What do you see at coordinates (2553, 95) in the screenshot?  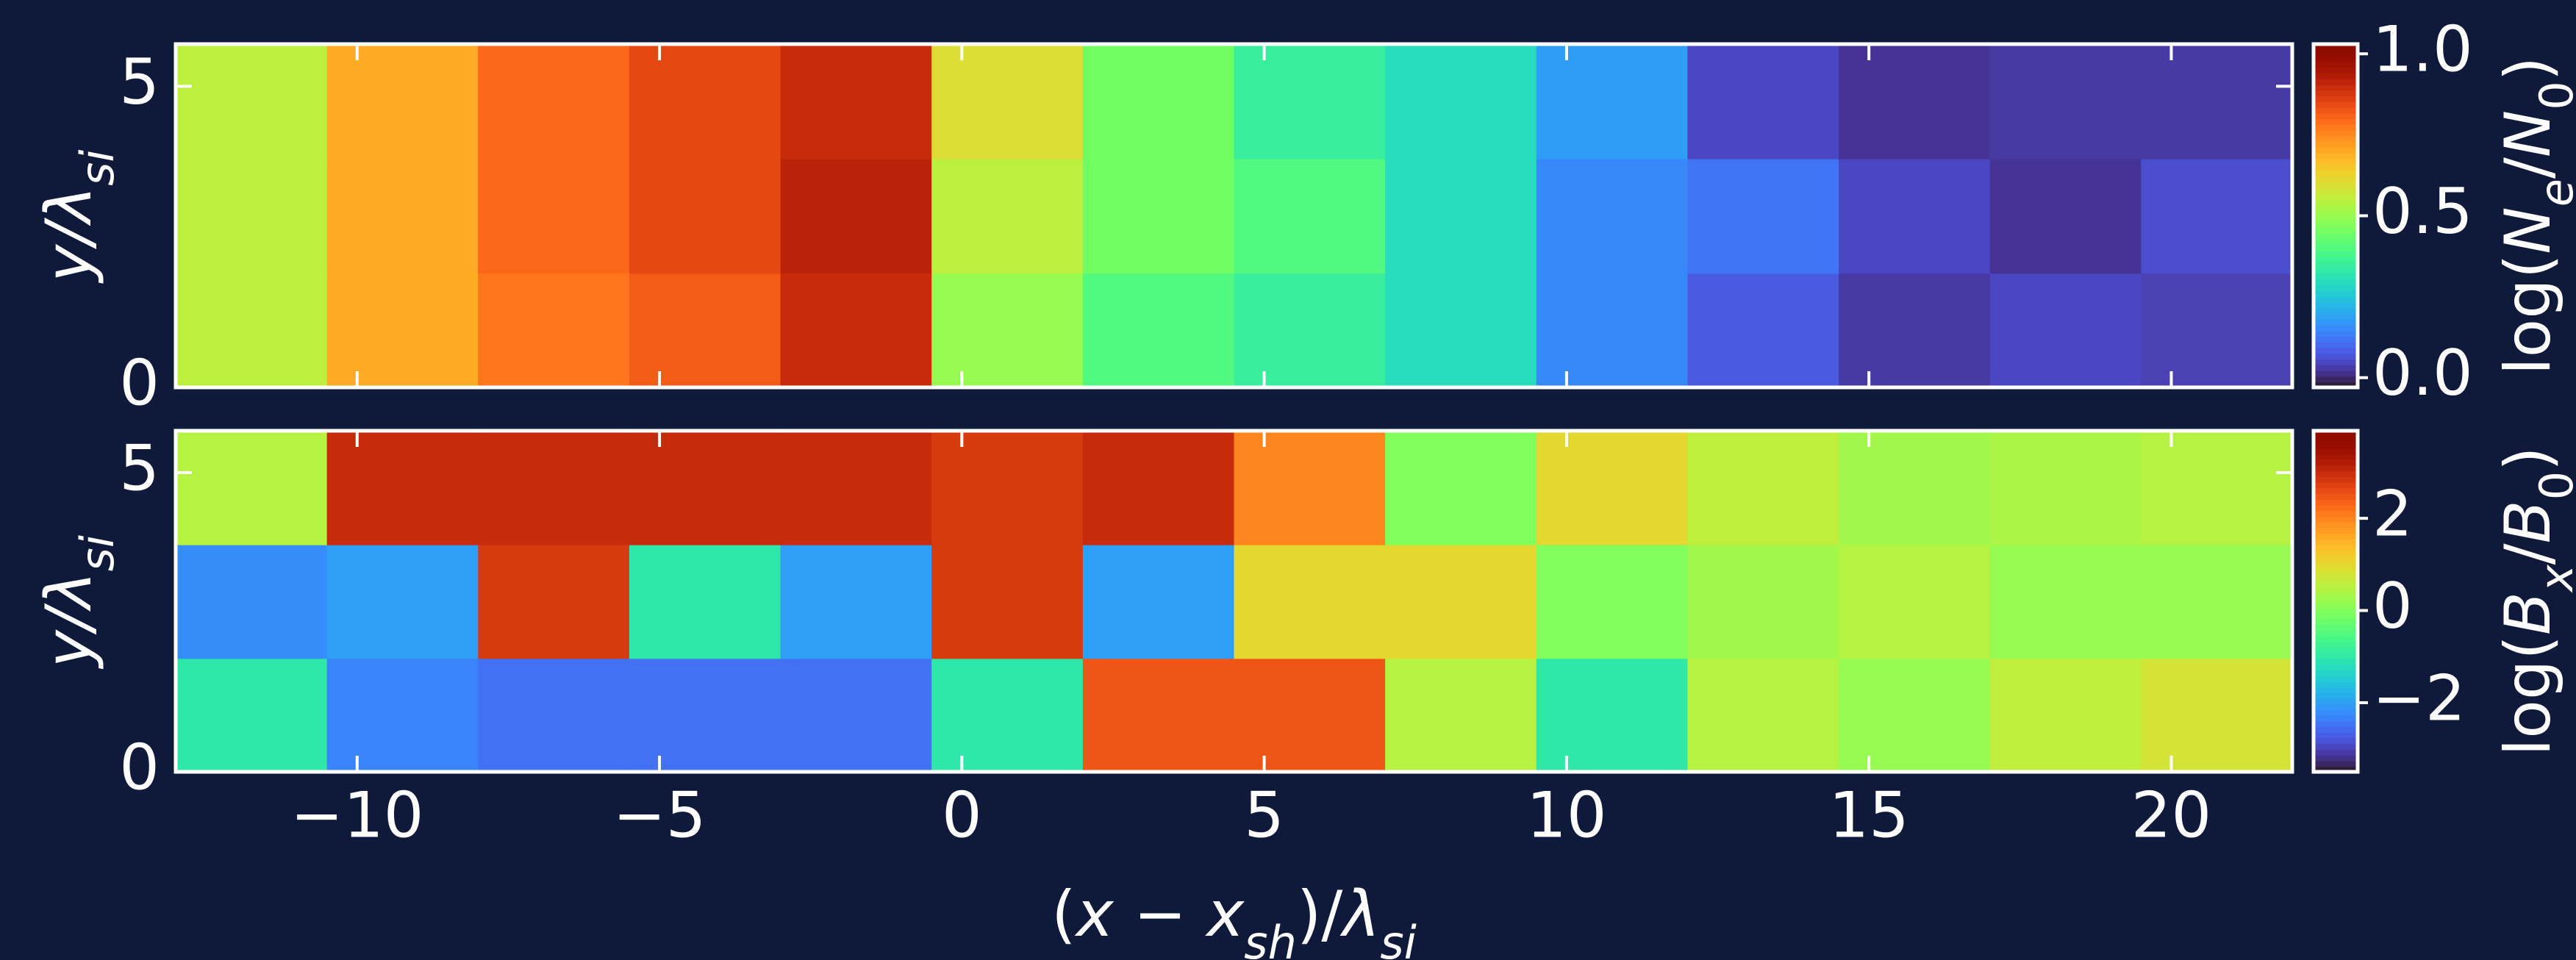 I see `label-part: 0` at bounding box center [2553, 95].